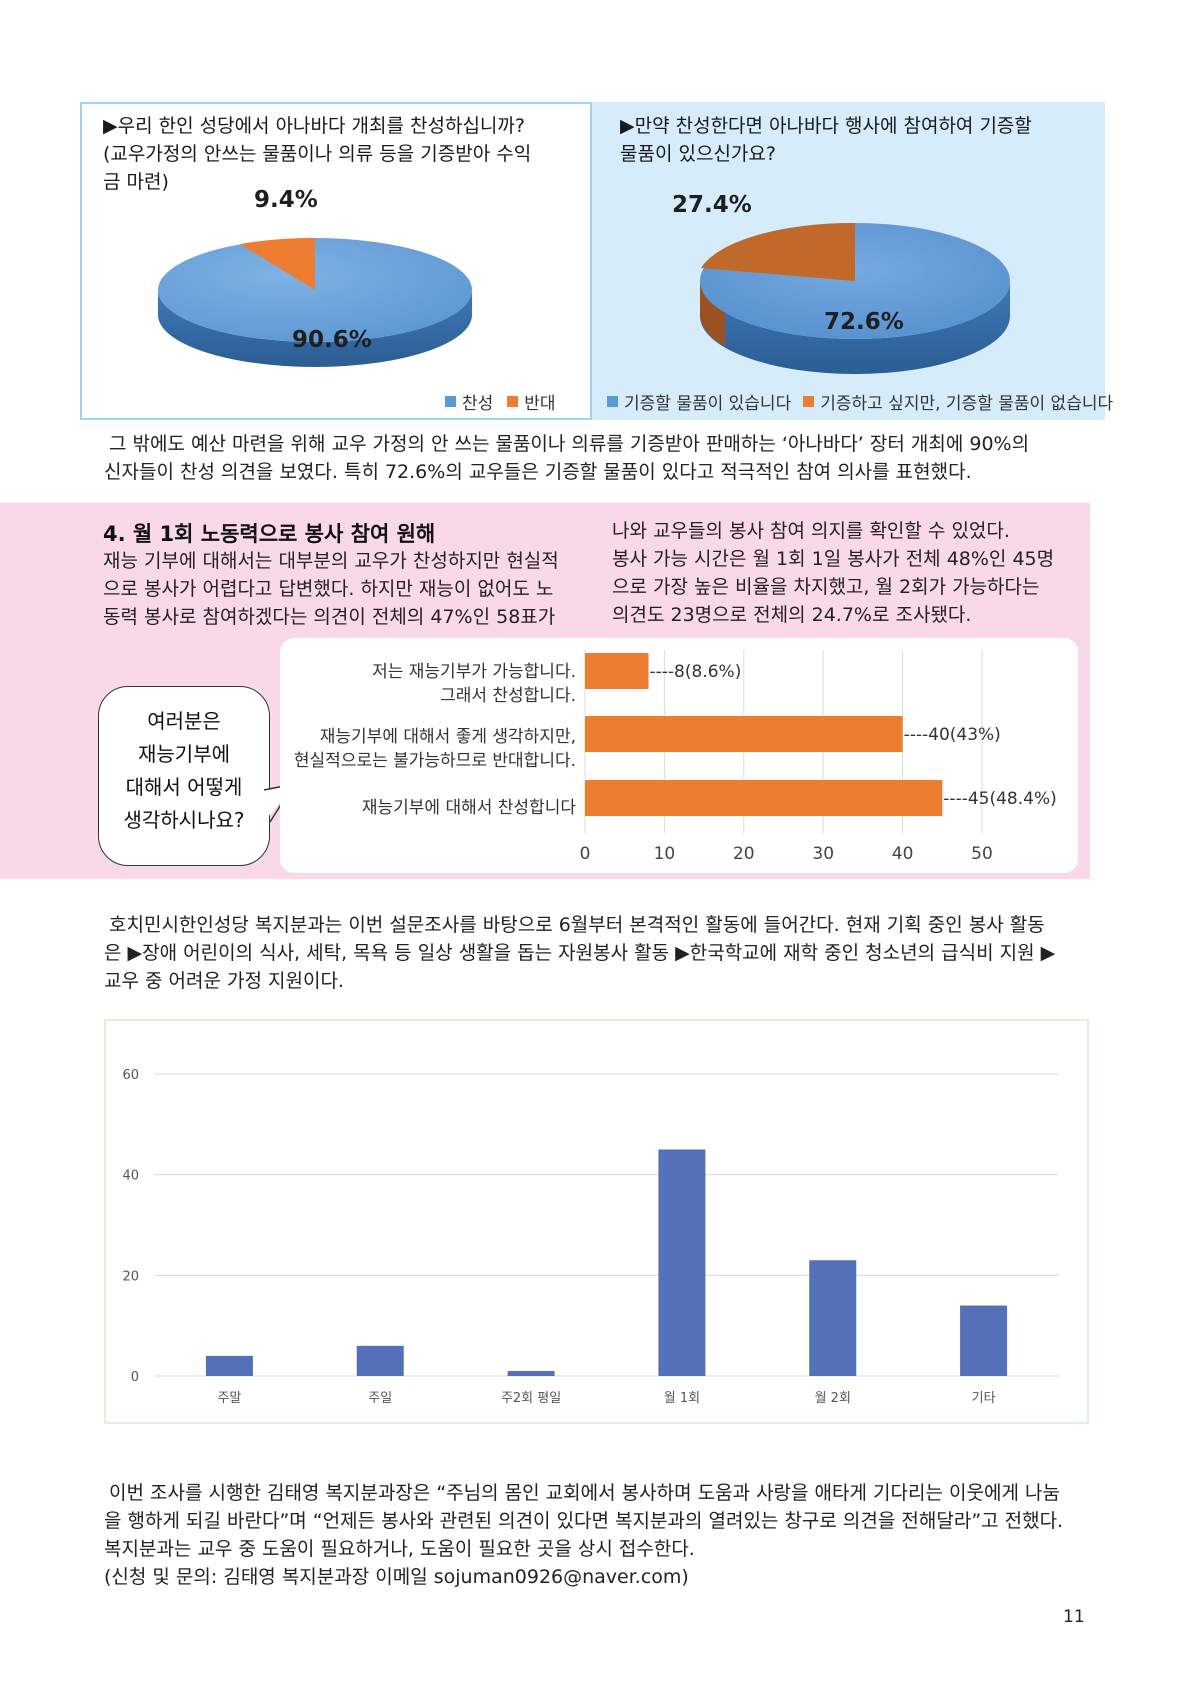 Image resolution: width=1190 pixels, height=1683 pixels. What do you see at coordinates (903, 854) in the screenshot?
I see `hbar-tick-label: 40` at bounding box center [903, 854].